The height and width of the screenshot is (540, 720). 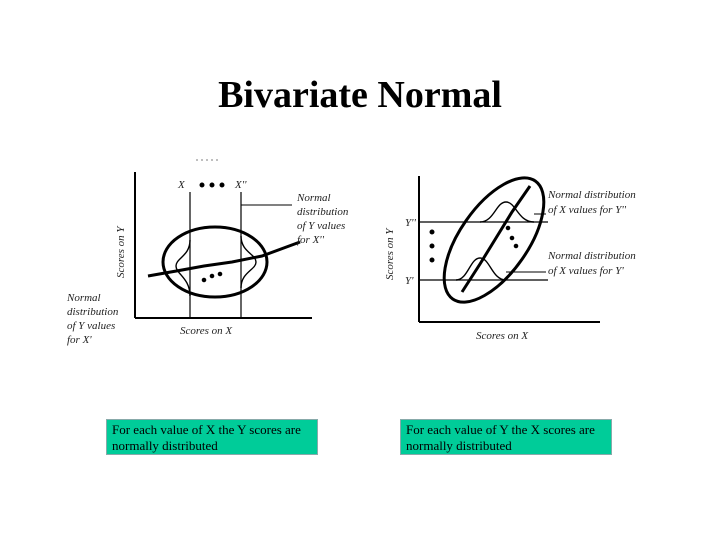 I want to click on left-annotation-right: Normal distribution of Y values for X'', so click(x=322, y=219).